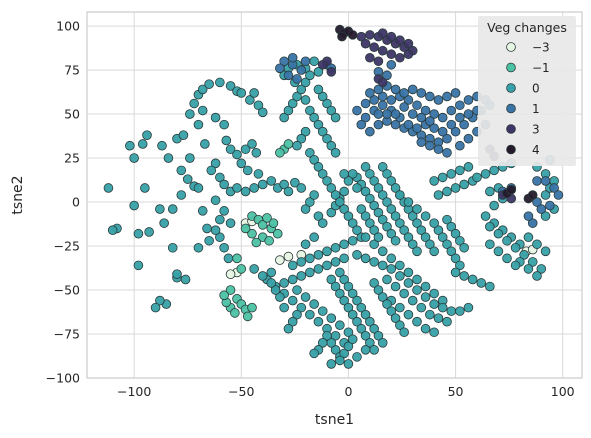  I want to click on y-tick-label: 50, so click(72, 114).